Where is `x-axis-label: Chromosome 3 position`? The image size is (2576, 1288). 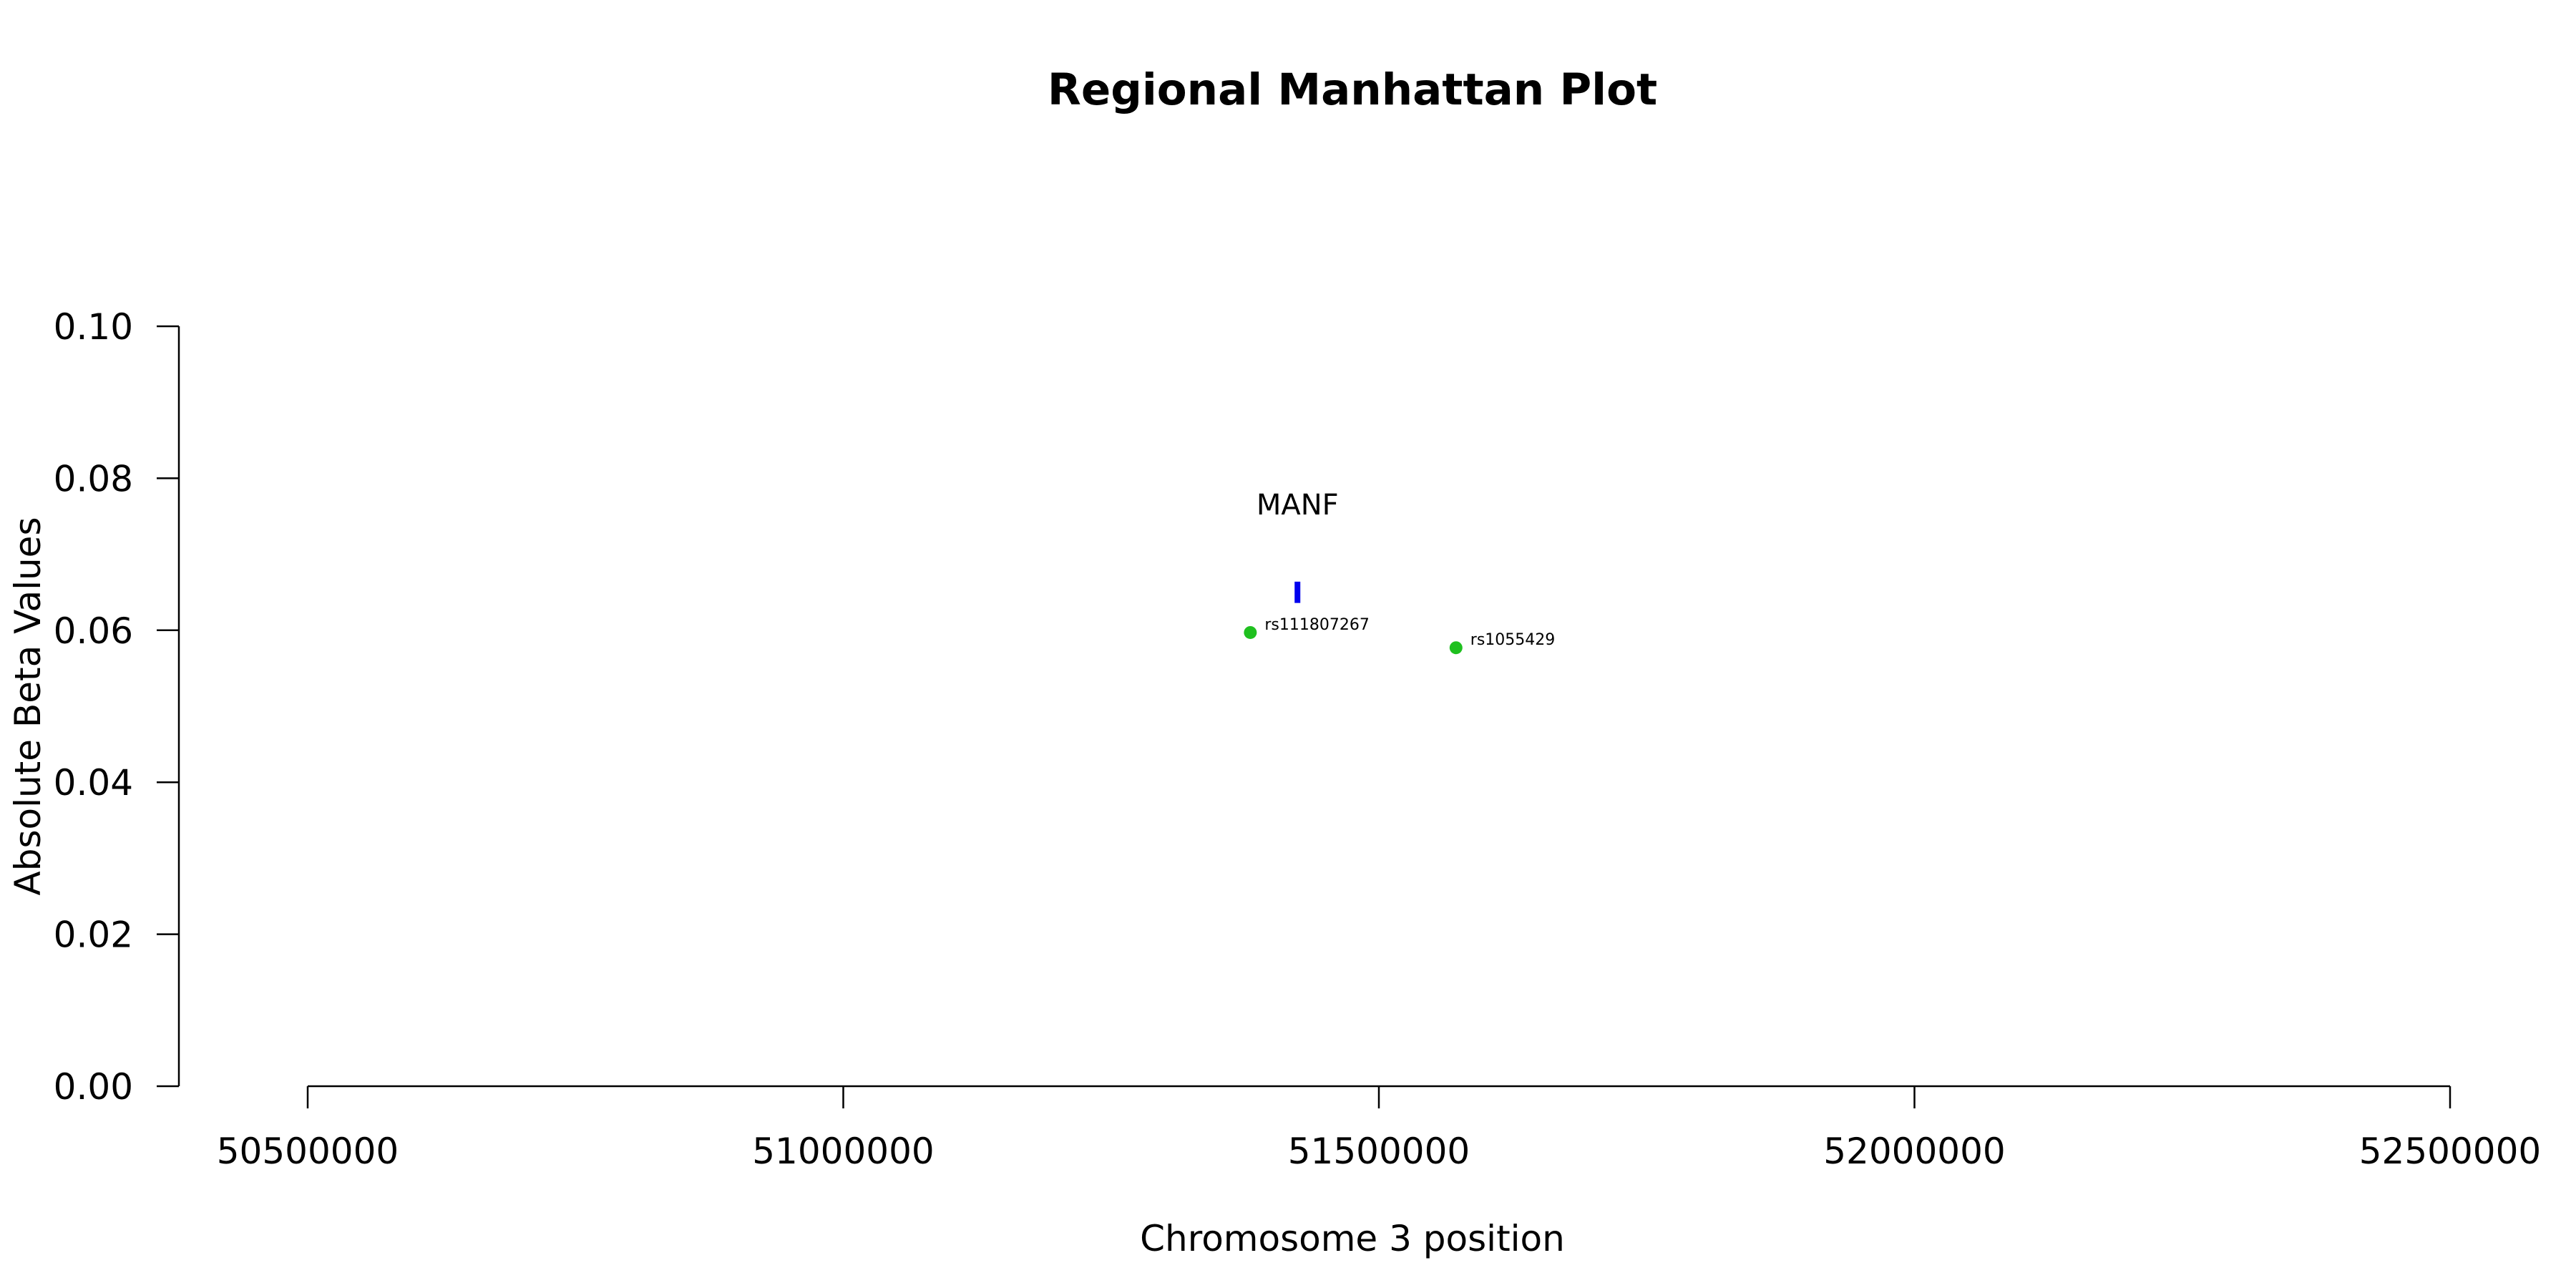 x-axis-label: Chromosome 3 position is located at coordinates (1352, 1238).